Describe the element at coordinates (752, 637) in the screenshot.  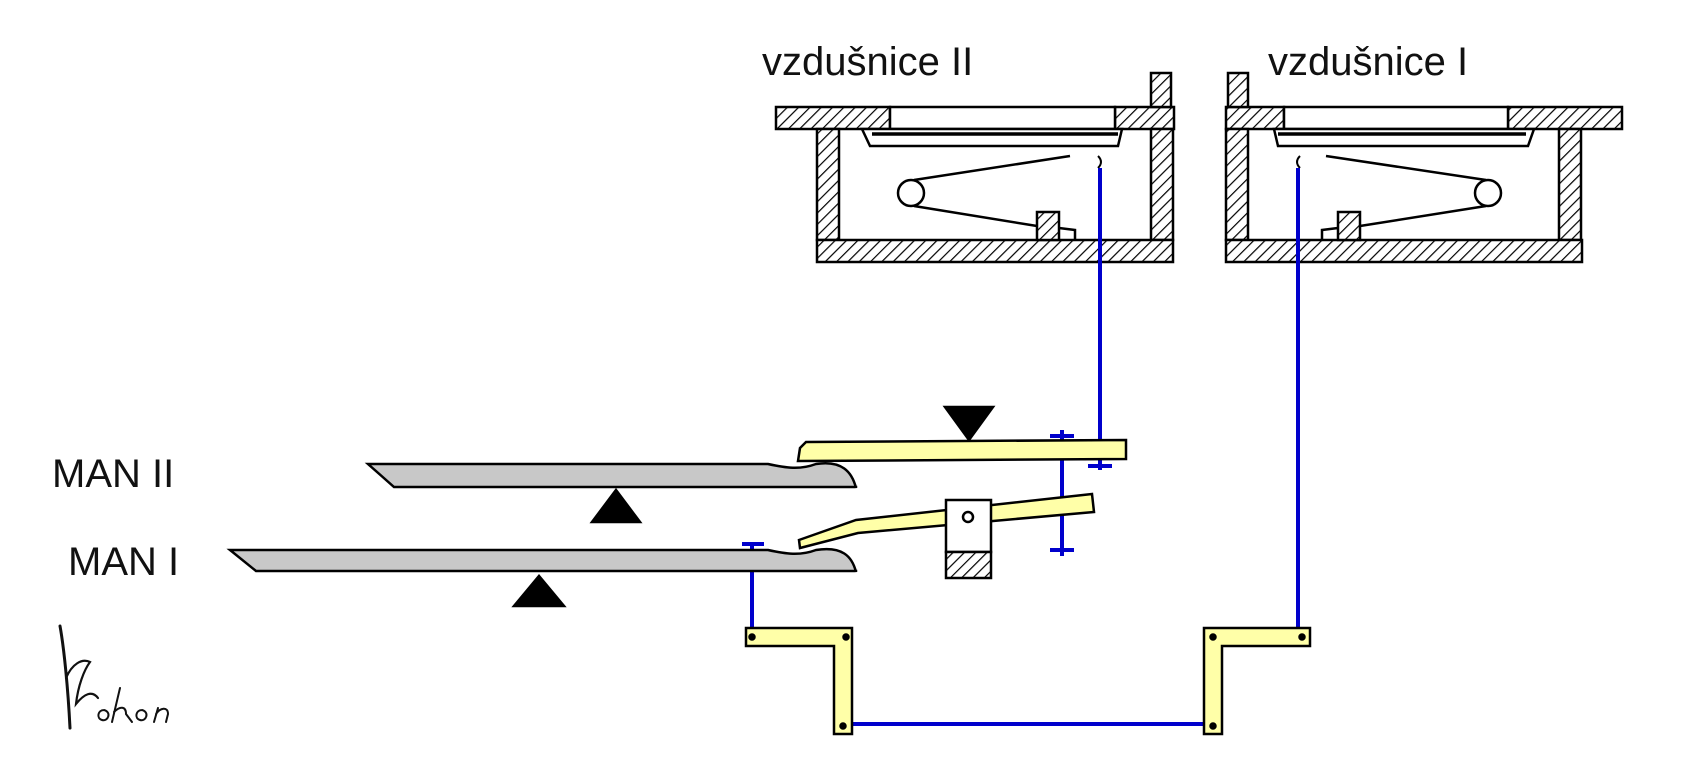
I see `square-left-pin-a` at that location.